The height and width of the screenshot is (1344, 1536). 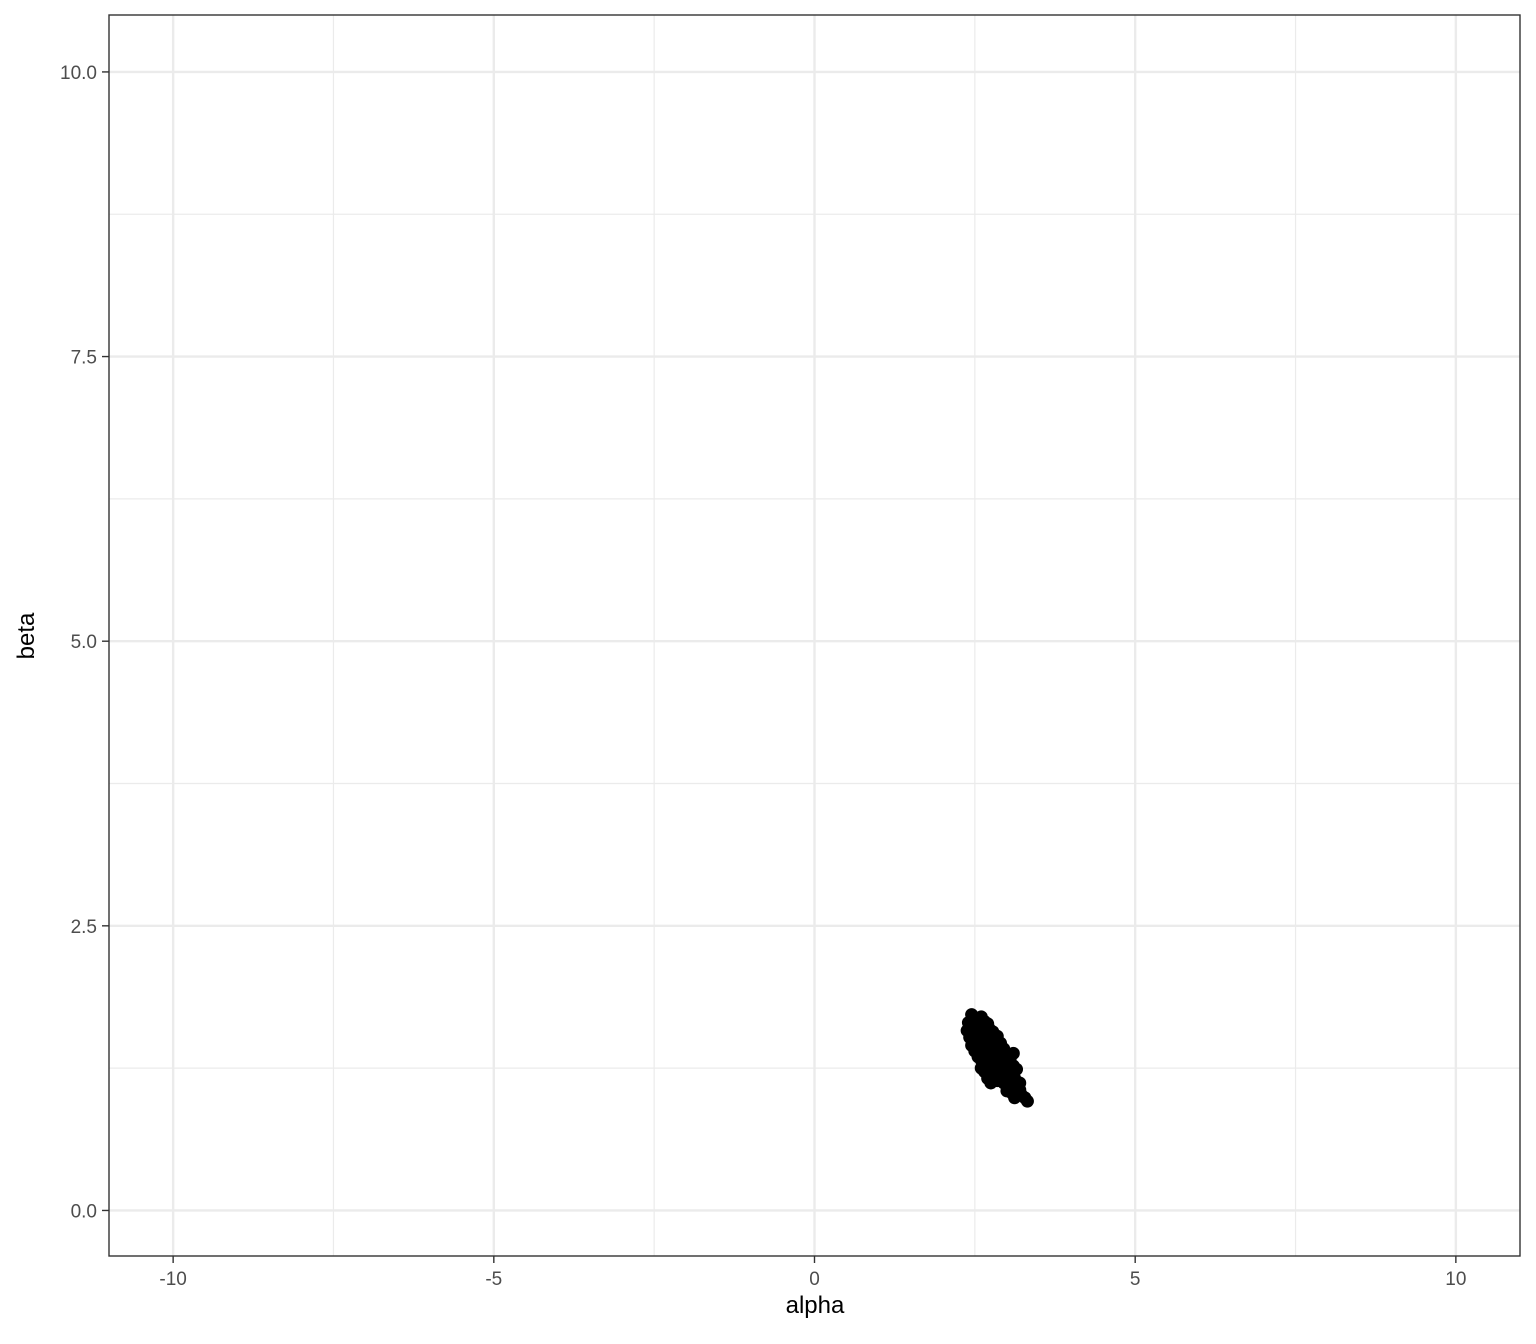 I want to click on data-points, so click(x=997, y=1058).